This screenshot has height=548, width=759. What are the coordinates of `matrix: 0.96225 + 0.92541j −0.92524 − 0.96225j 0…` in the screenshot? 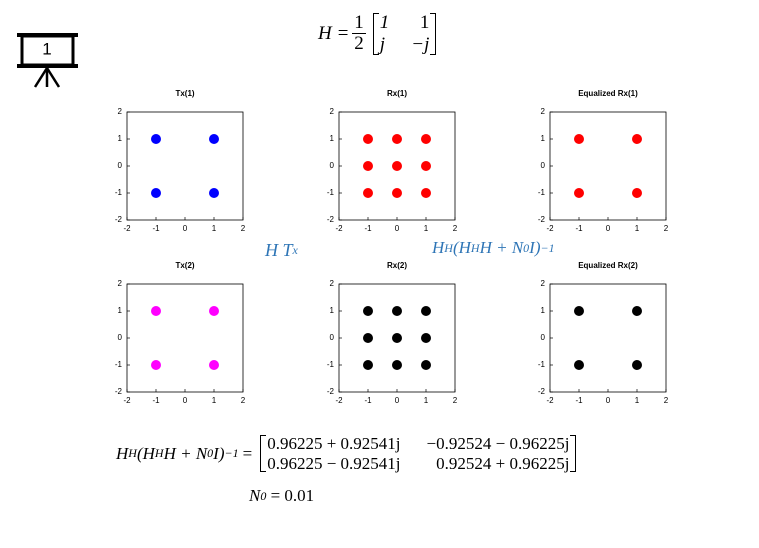 It's located at (418, 453).